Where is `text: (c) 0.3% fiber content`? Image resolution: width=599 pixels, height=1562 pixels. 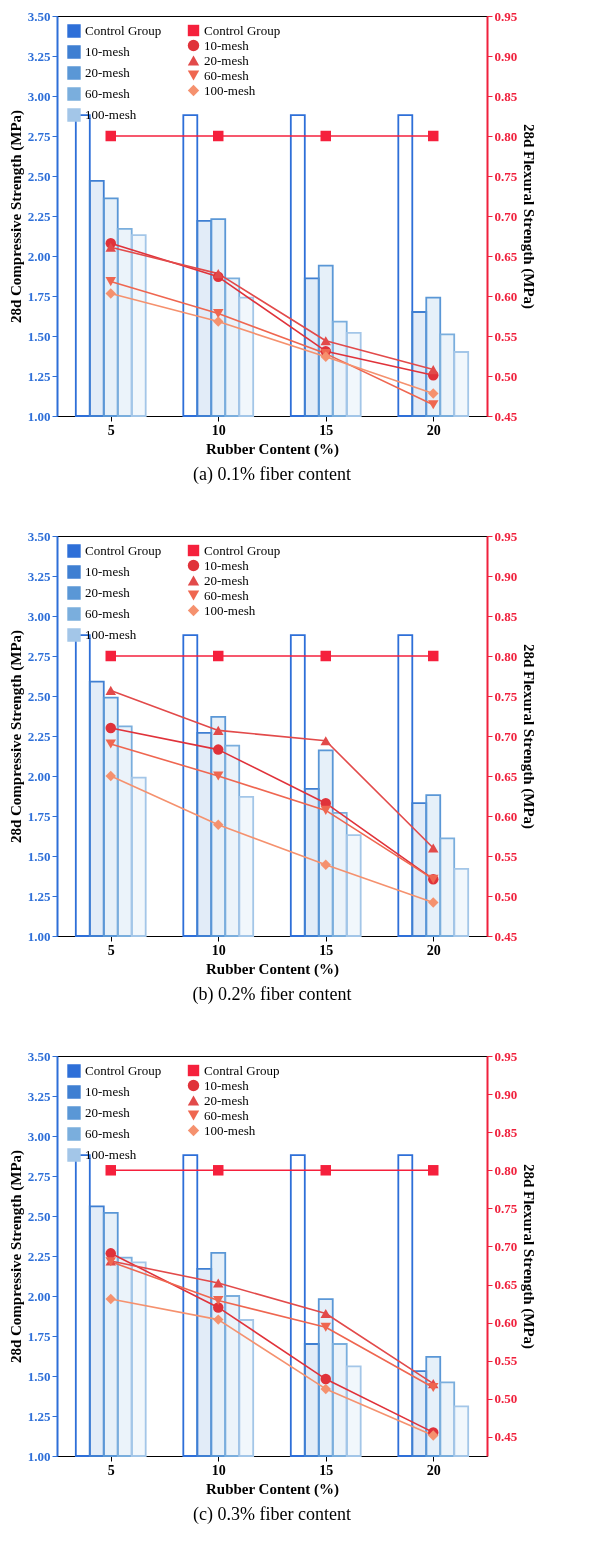
text: (c) 0.3% fiber content is located at coordinates (272, 1514).